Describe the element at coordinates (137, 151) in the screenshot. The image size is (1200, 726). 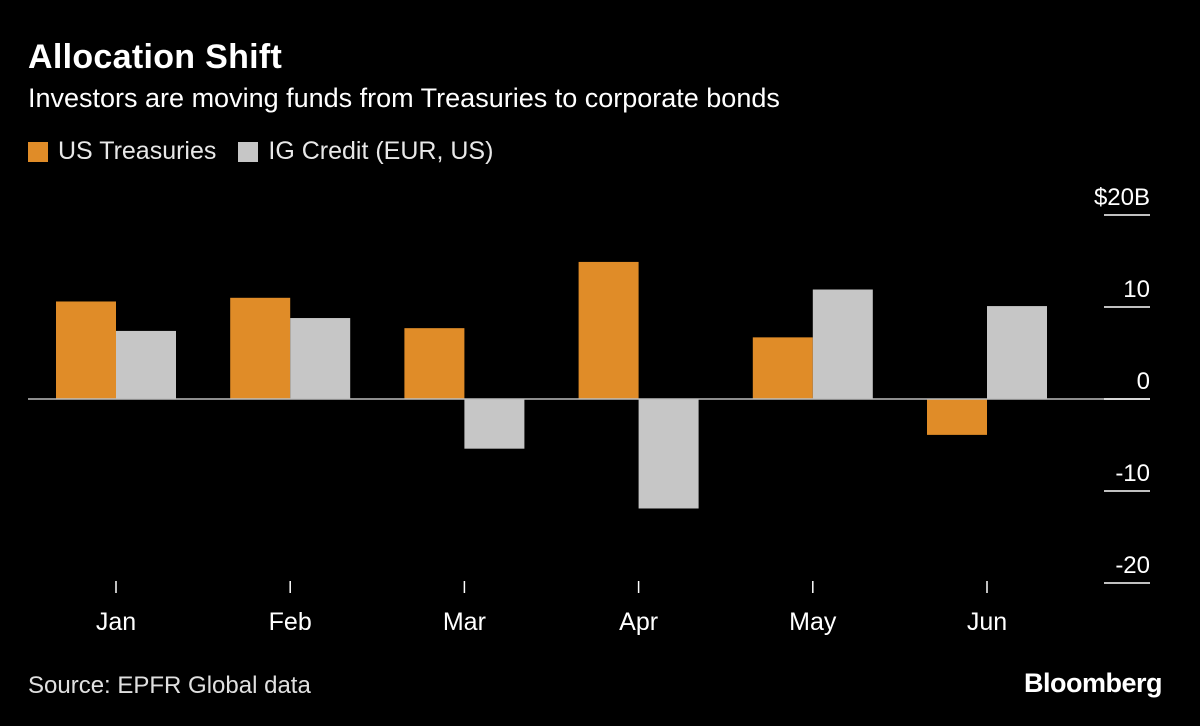
I see `legend-label-us-treasuries: US Treasuries` at that location.